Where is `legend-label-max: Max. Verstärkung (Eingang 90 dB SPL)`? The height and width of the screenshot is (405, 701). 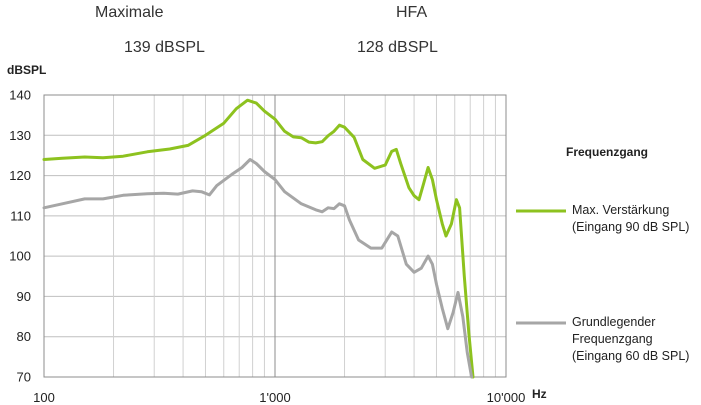 legend-label-max: Max. Verstärkung (Eingang 90 dB SPL) is located at coordinates (630, 219).